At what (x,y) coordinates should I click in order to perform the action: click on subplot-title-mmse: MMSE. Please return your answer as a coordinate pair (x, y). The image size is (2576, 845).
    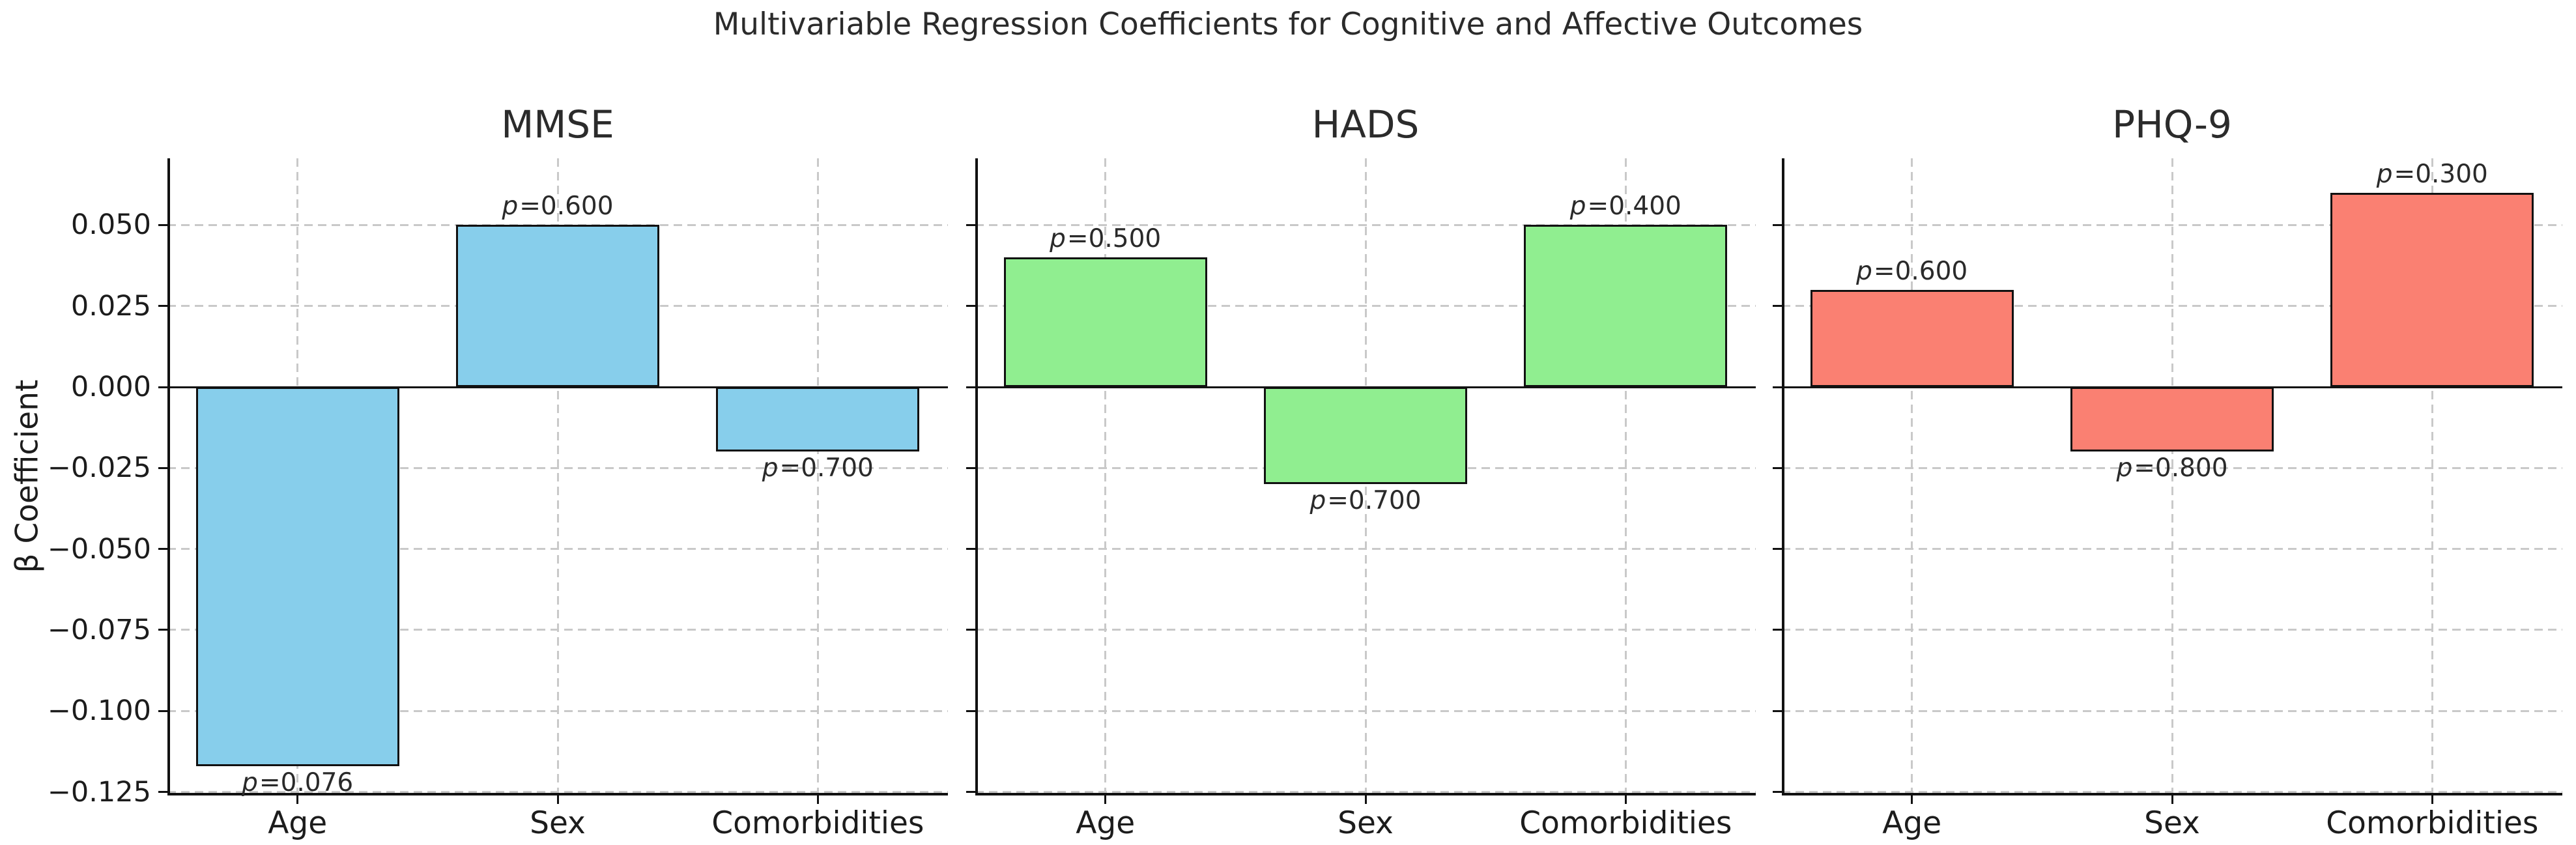
    Looking at the image, I should click on (557, 124).